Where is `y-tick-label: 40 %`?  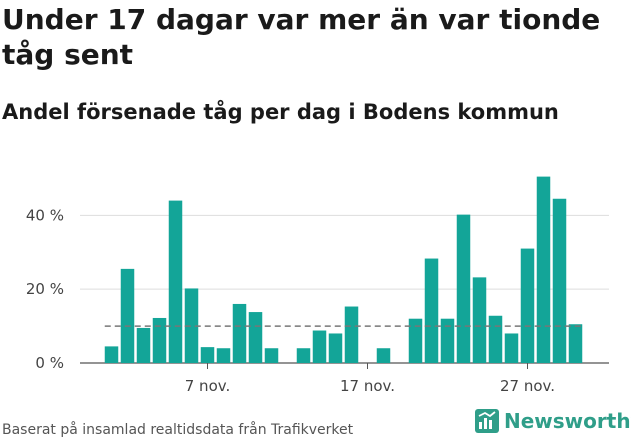
y-tick-label: 40 % is located at coordinates (45, 215).